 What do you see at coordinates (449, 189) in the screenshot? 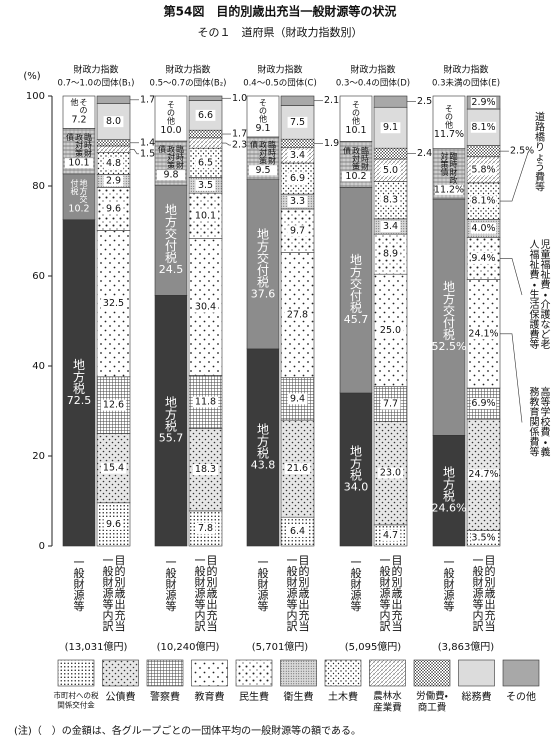
I see `general-value-label: 11.2%` at bounding box center [449, 189].